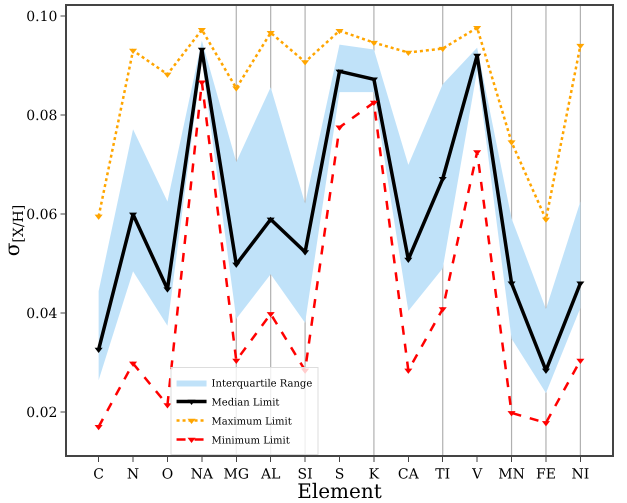 The width and height of the screenshot is (627, 503). What do you see at coordinates (442, 474) in the screenshot?
I see `x-tick-label: TI` at bounding box center [442, 474].